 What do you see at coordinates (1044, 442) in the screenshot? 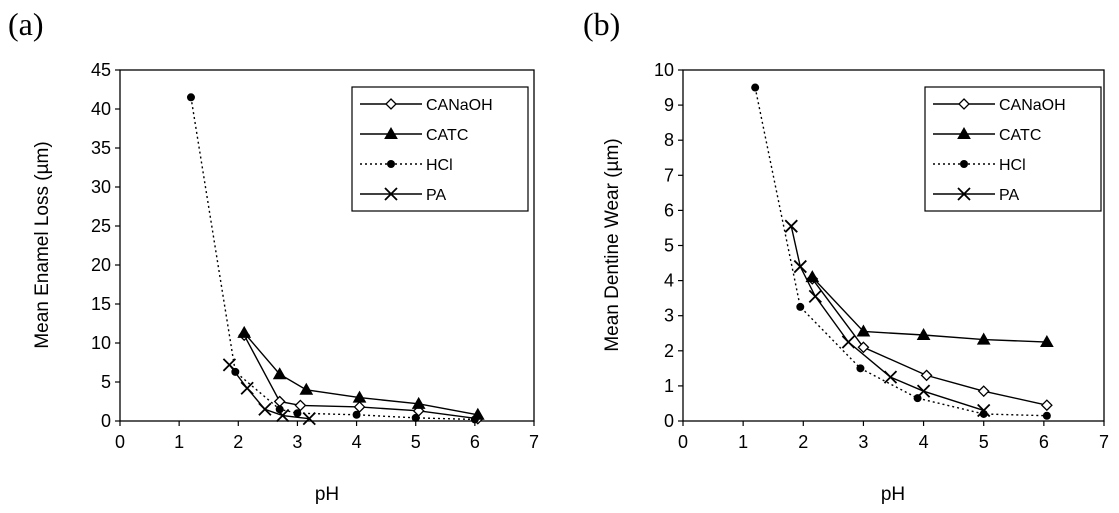
I see `x-tick-label: 6` at bounding box center [1044, 442].